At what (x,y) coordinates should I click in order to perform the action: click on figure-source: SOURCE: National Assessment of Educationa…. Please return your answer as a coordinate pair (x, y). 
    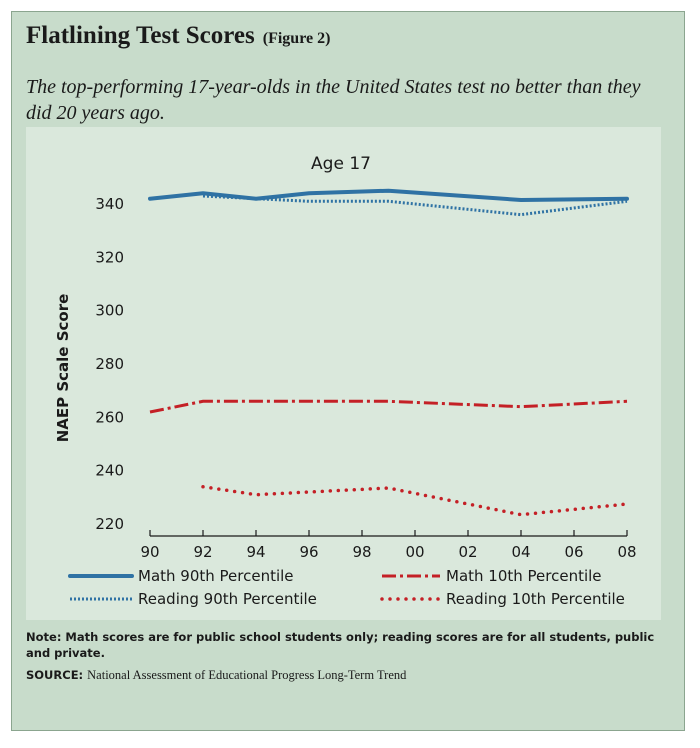
    Looking at the image, I should click on (341, 675).